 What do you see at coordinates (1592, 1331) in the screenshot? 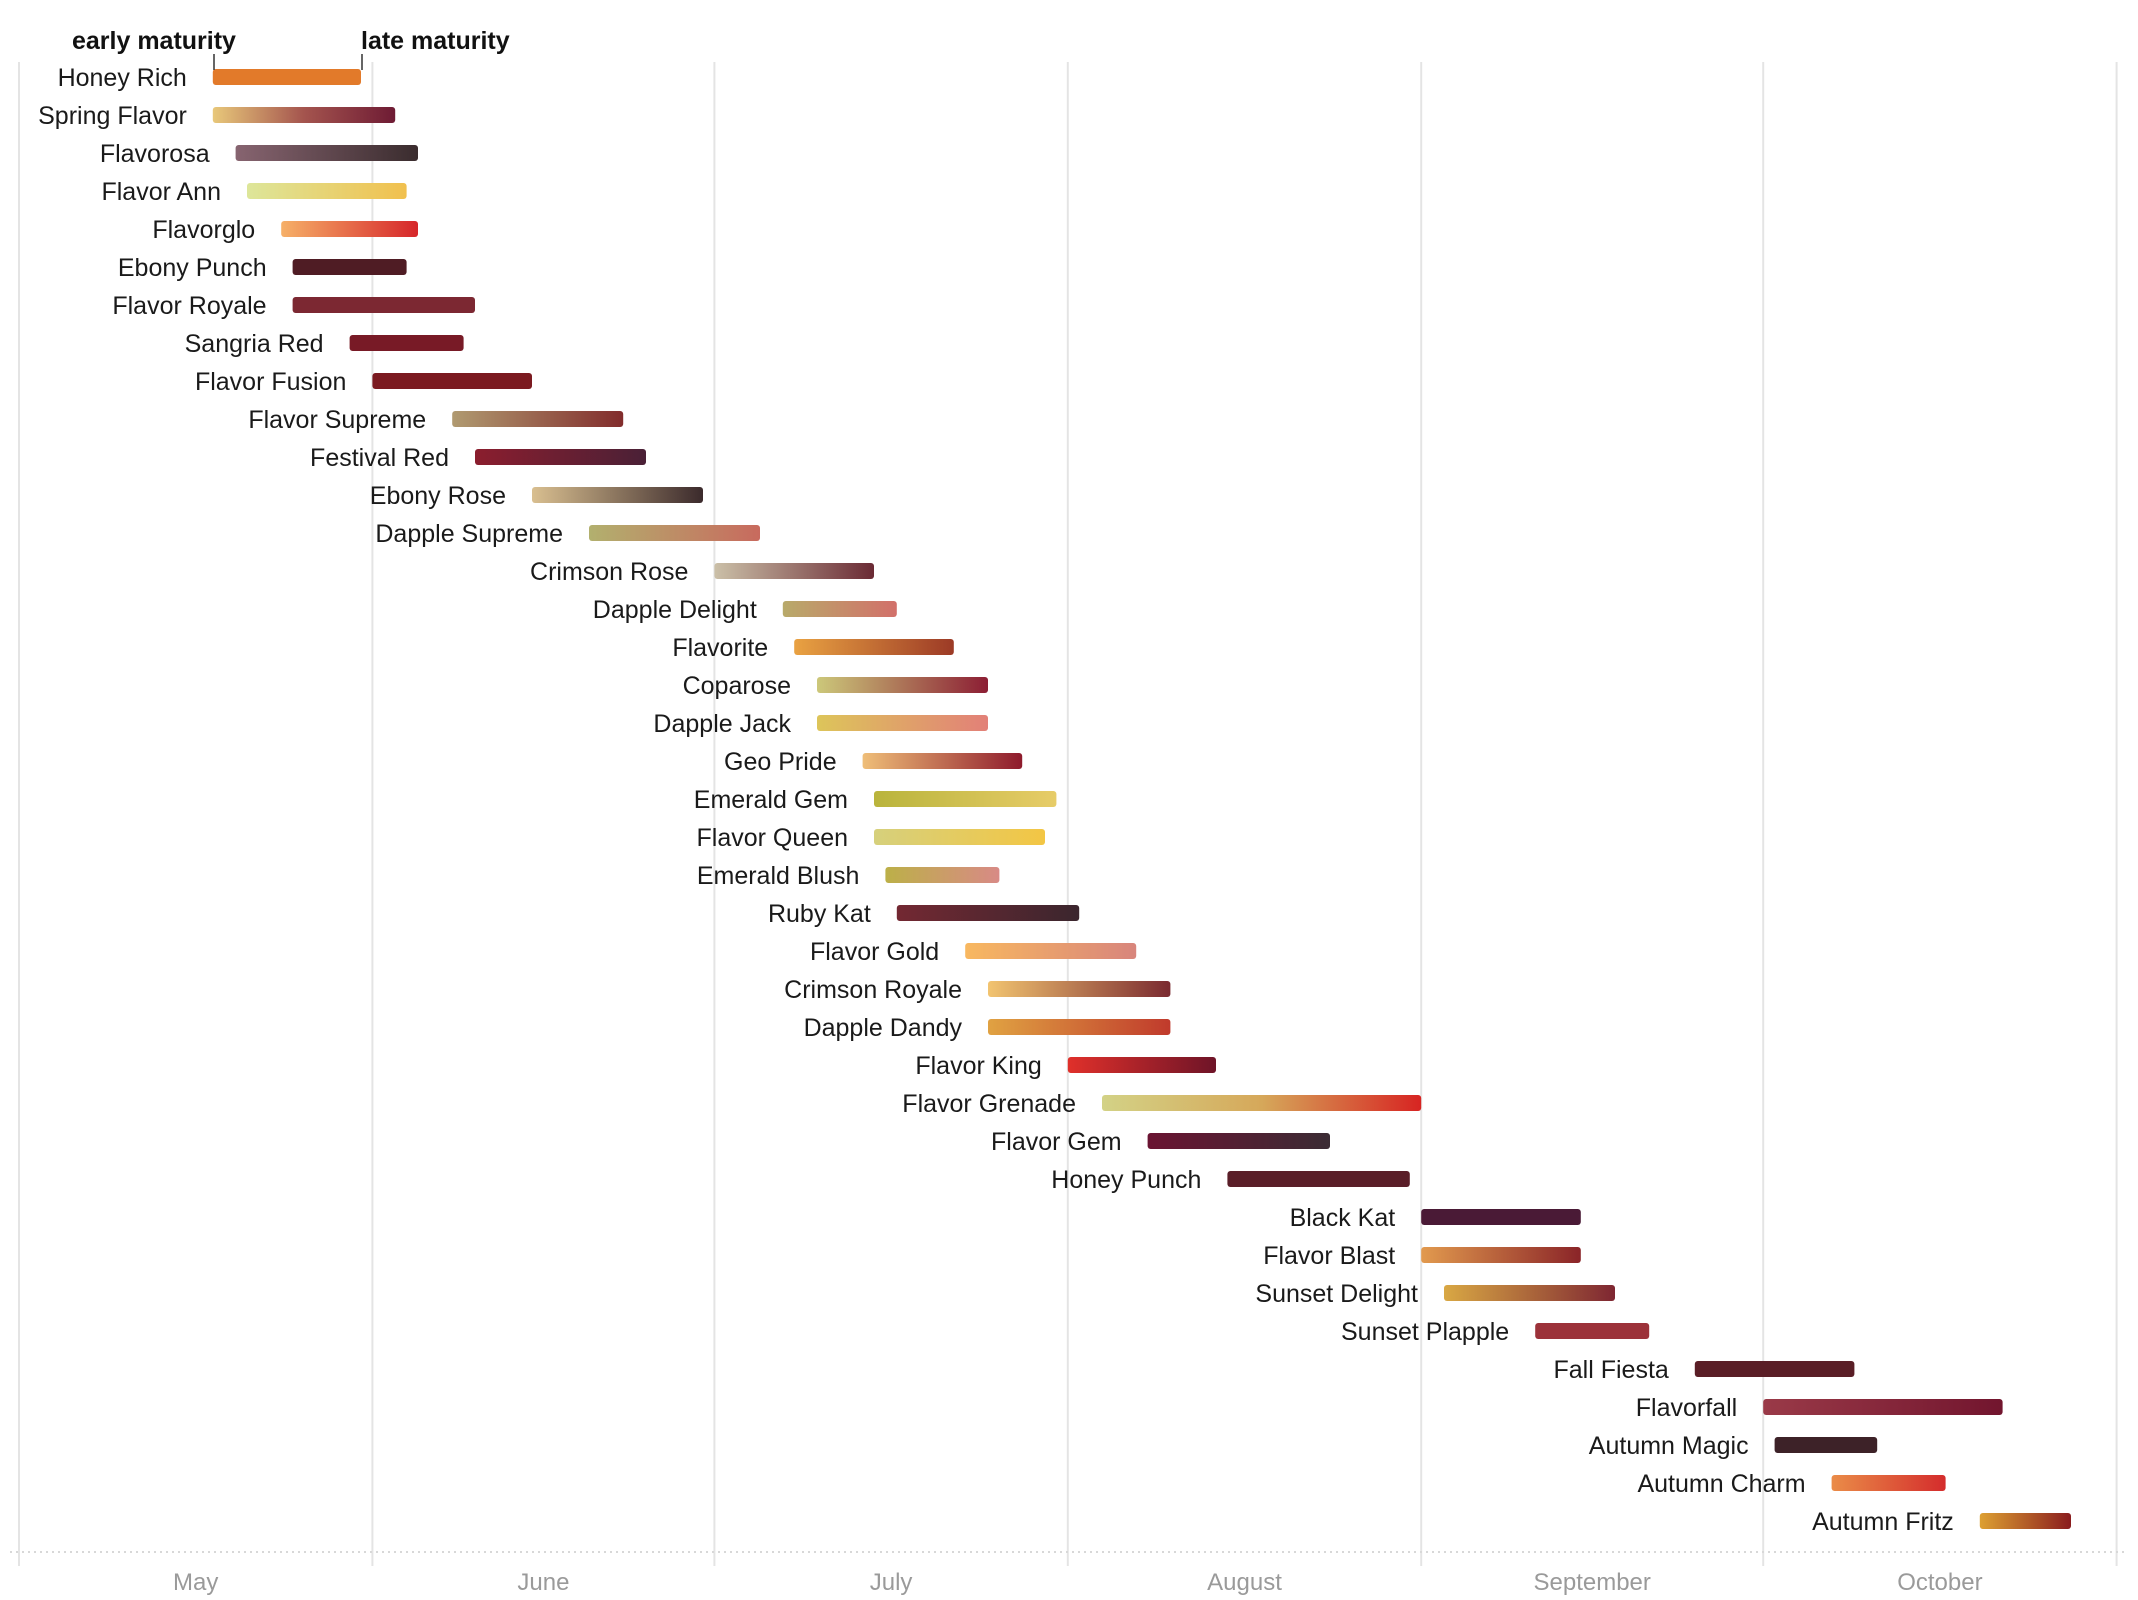
I see `bar-sunset-plapple` at bounding box center [1592, 1331].